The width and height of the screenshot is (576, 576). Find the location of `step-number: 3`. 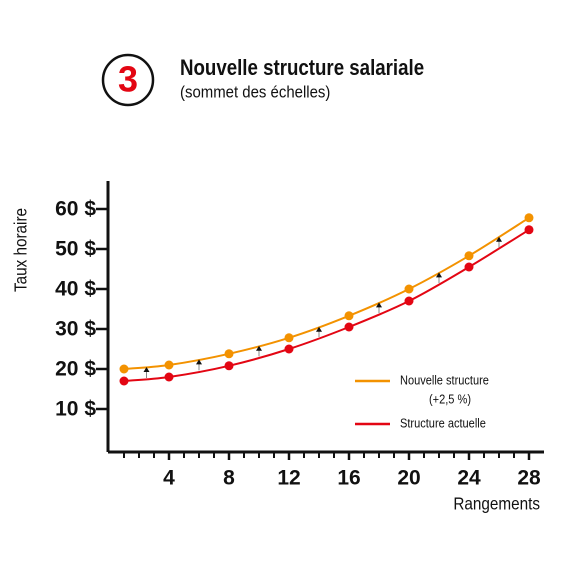

step-number: 3 is located at coordinates (128, 79).